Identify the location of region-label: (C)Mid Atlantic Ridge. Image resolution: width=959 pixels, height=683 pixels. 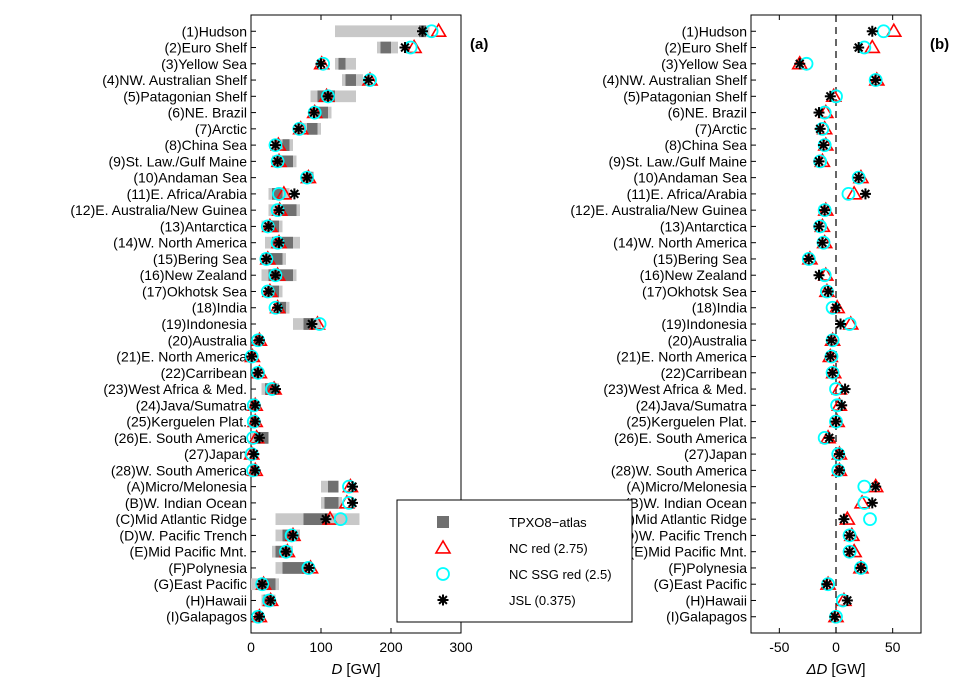
(182, 519).